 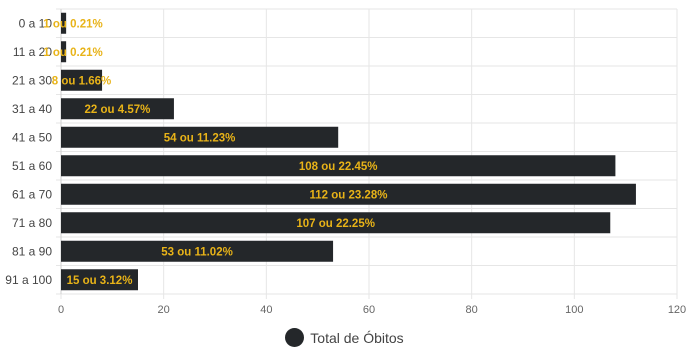 I want to click on y-tick-label: 81 a 90, so click(x=32, y=251).